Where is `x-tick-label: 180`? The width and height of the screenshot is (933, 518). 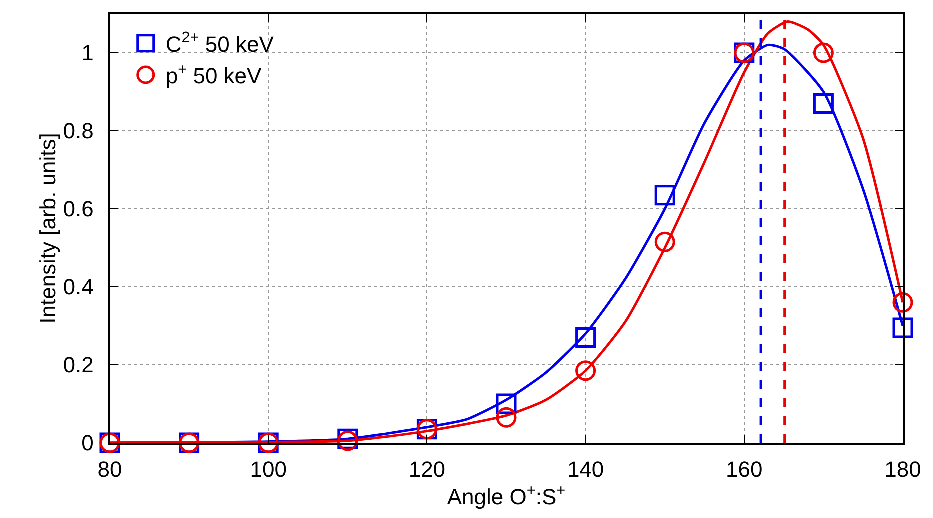 x-tick-label: 180 is located at coordinates (903, 469).